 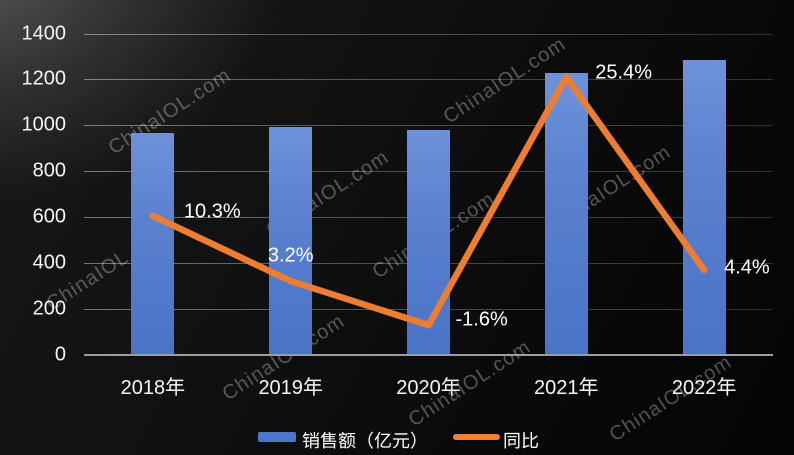 I want to click on x-tick-label: 2020年, so click(x=428, y=388).